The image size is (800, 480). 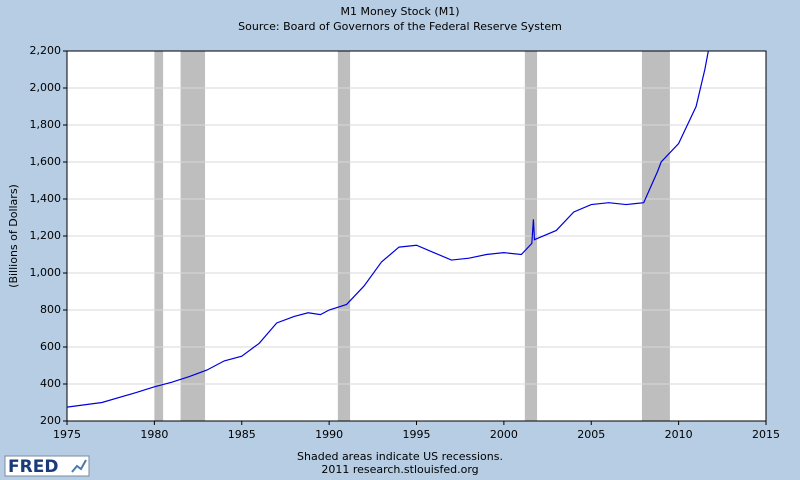 I want to click on y-tick-label: 1,000, so click(x=46, y=272).